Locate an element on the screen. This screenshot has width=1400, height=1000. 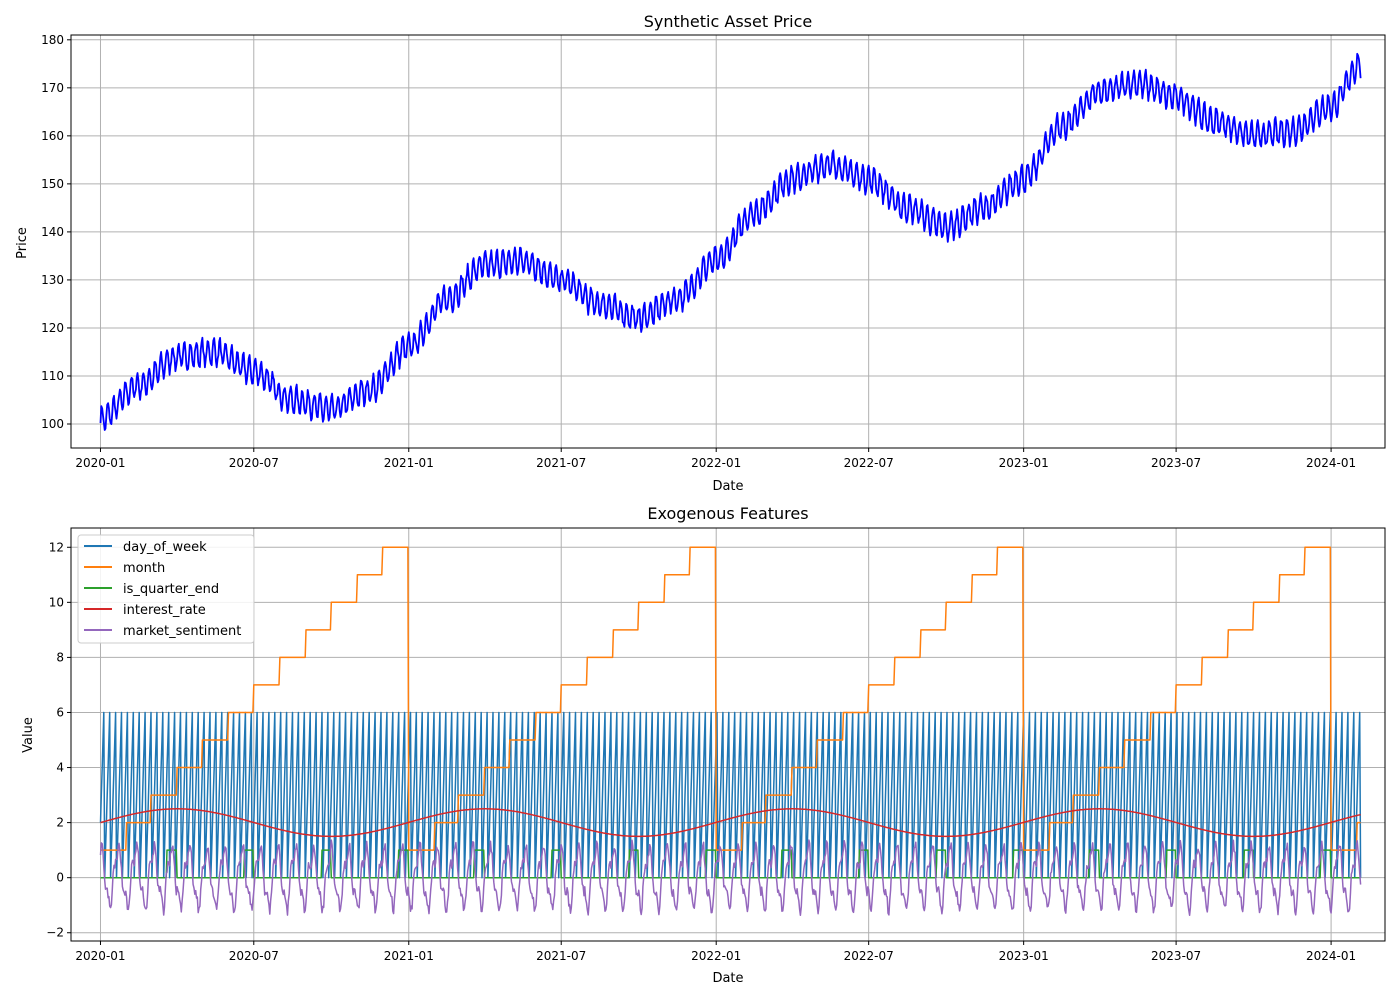
exogenous-chart-y-ticks: −2 0 2 4 6 8 10 12 is located at coordinates (58, 740).